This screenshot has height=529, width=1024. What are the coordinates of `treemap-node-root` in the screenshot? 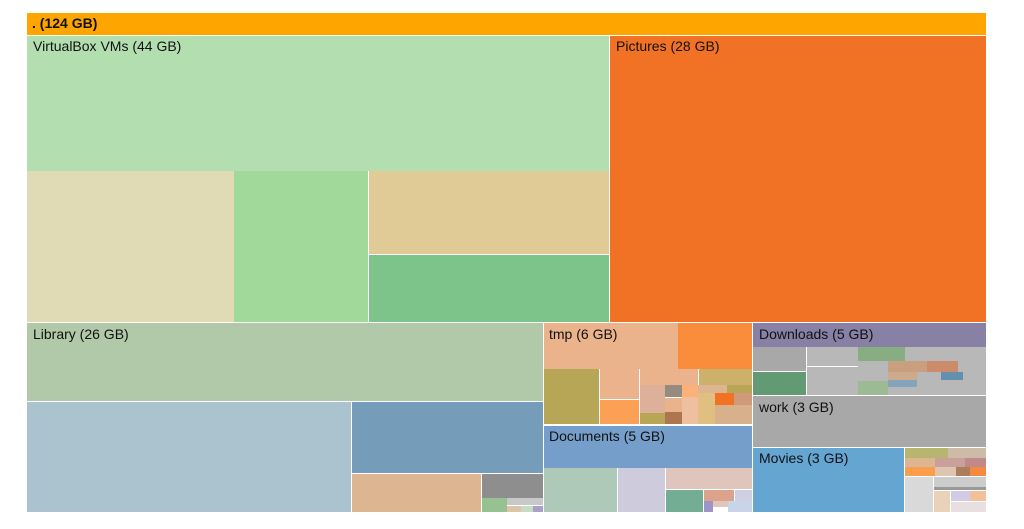 It's located at (506, 24).